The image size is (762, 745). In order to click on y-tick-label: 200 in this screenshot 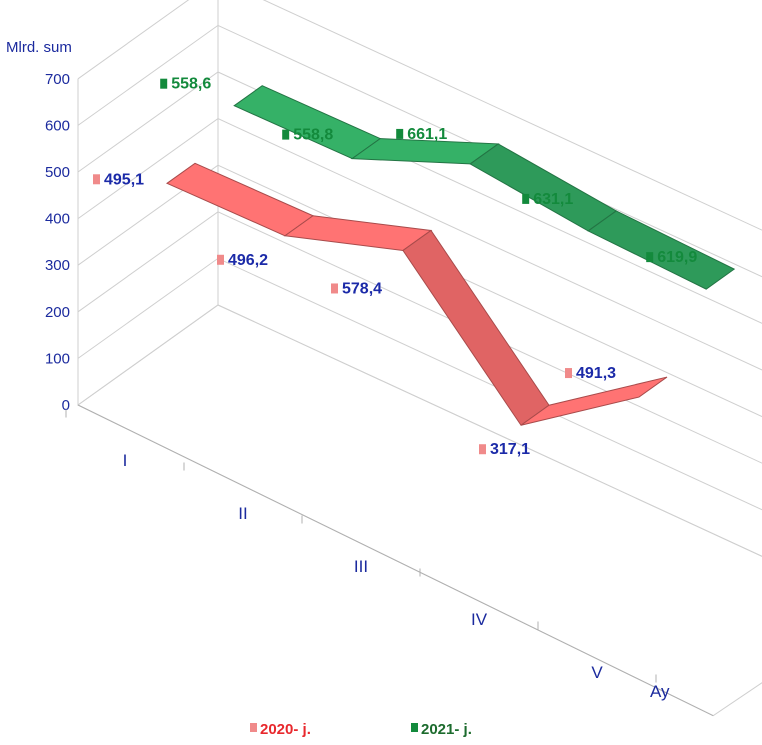, I will do `click(57, 312)`.